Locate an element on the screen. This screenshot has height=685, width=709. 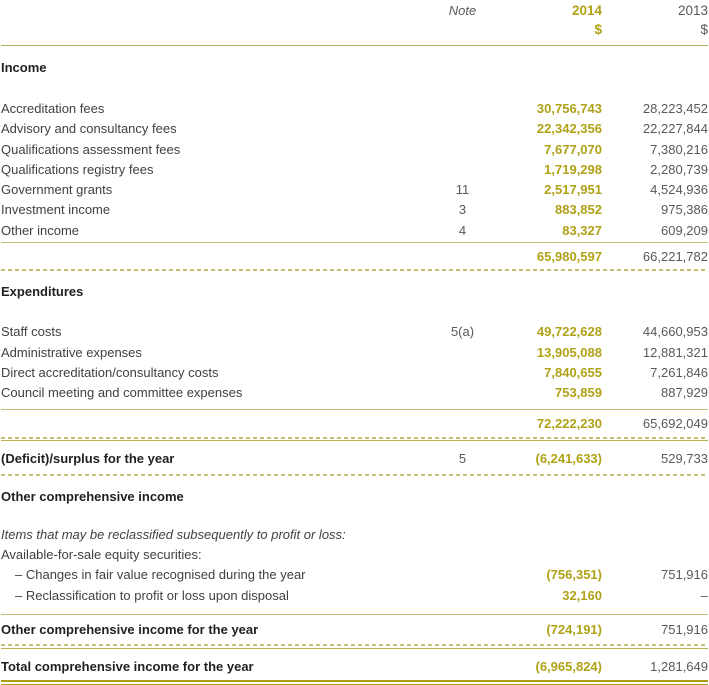
value-2013-cell: 2,280,739 is located at coordinates (679, 169).